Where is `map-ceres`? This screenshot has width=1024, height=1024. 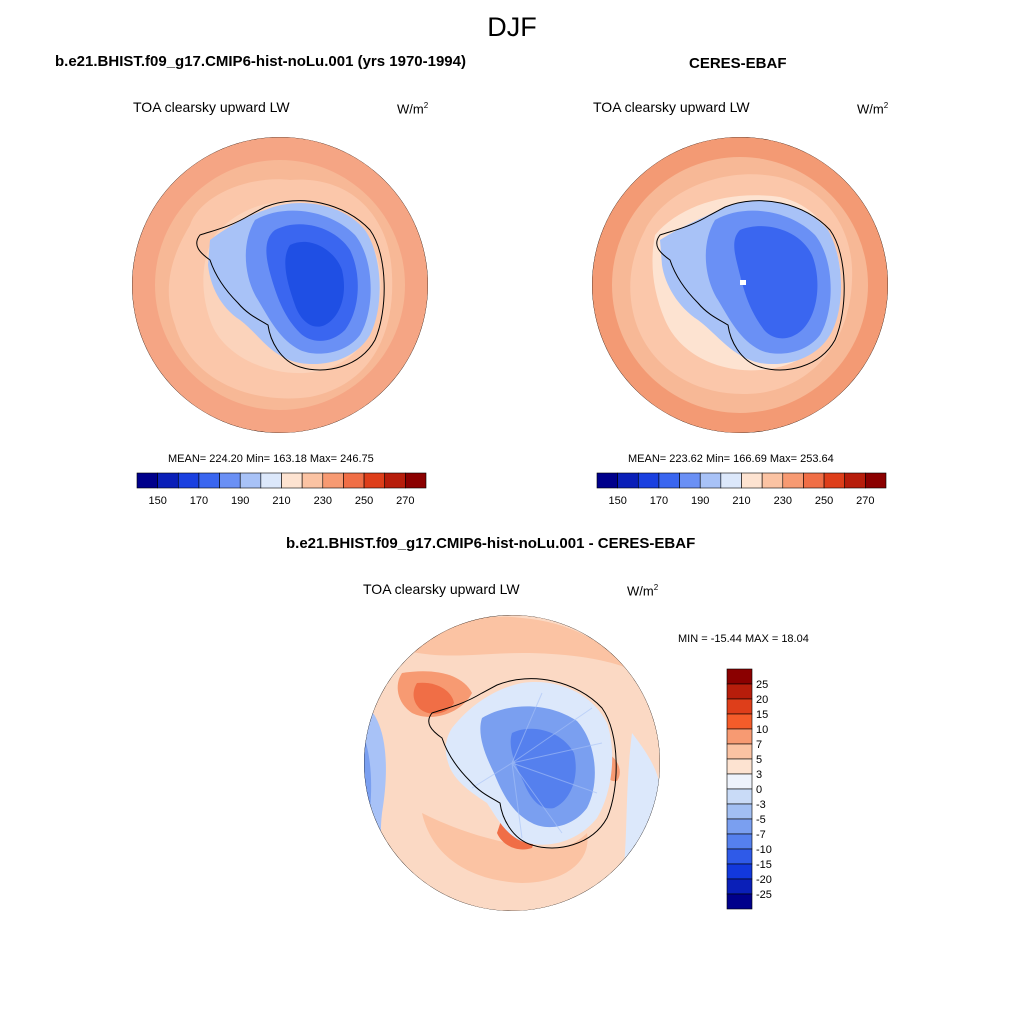 map-ceres is located at coordinates (740, 285).